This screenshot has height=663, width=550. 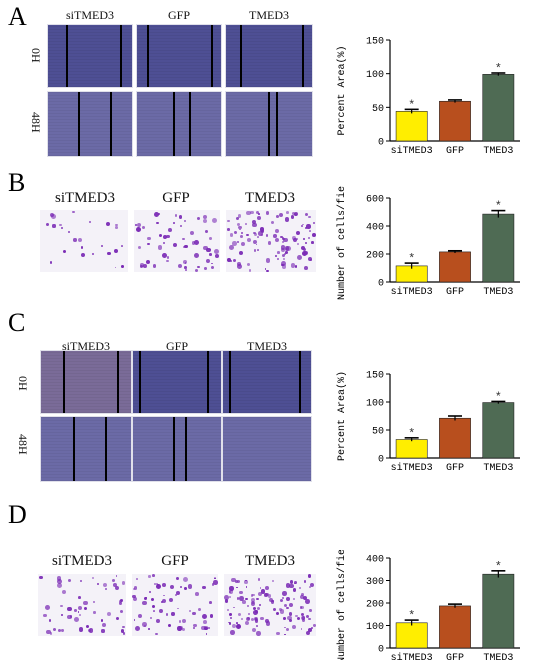 What do you see at coordinates (498, 656) in the screenshot?
I see `x-tick-label: TMED3` at bounding box center [498, 656].